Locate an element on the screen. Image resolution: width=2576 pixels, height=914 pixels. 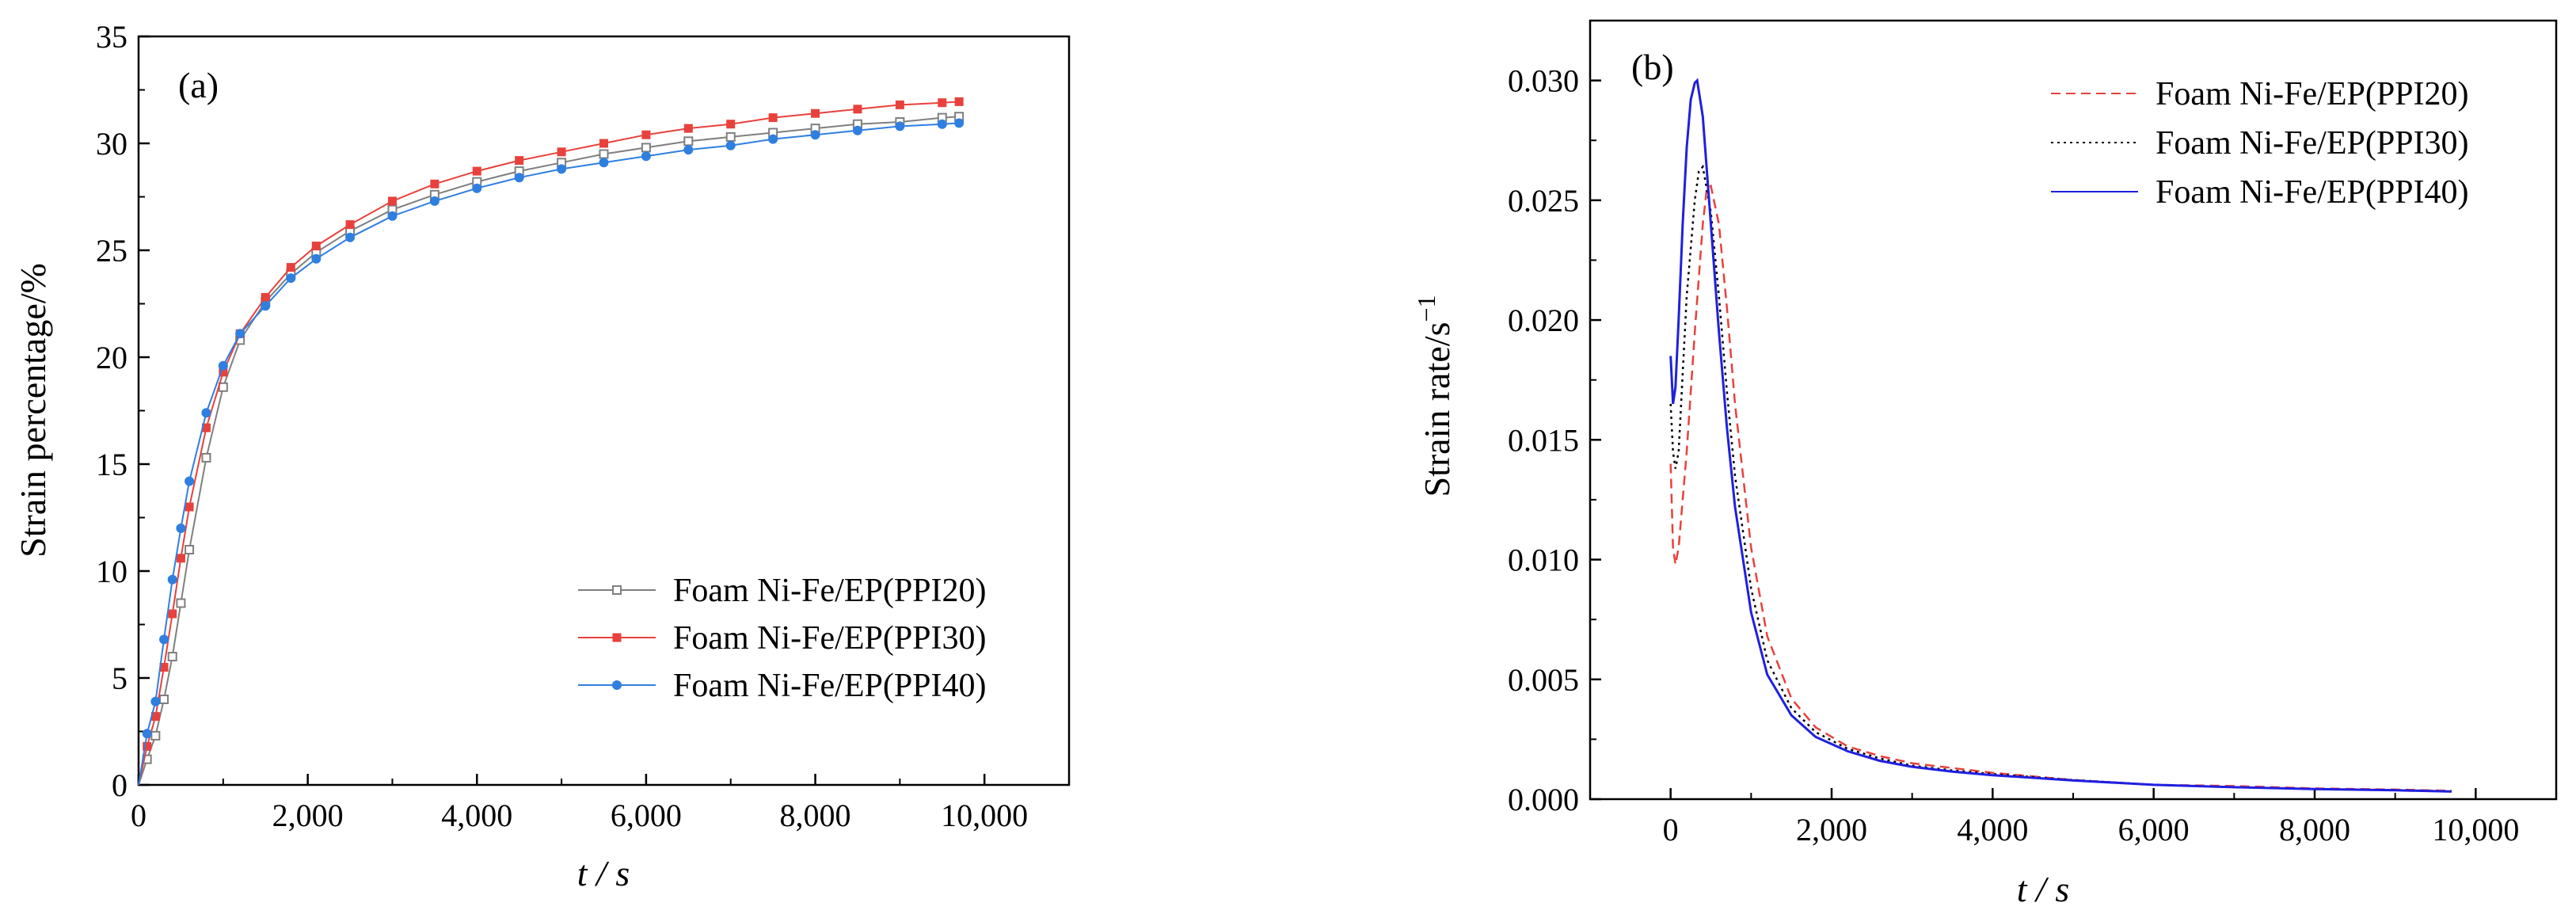
panel-b-y-axis-title: Strain rate/s−1 is located at coordinates (1434, 396).